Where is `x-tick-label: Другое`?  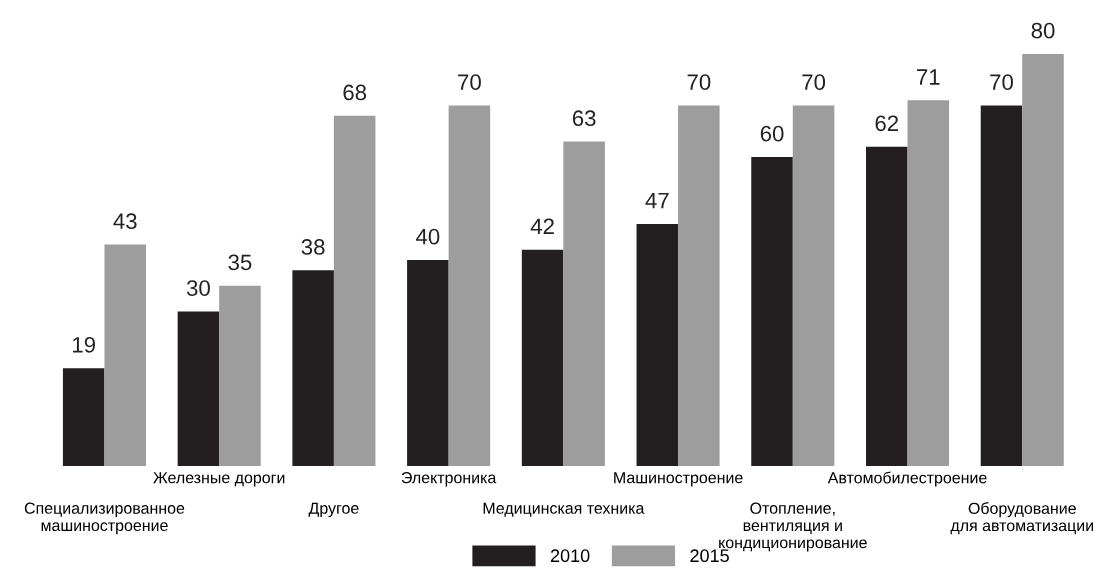 x-tick-label: Другое is located at coordinates (333, 509).